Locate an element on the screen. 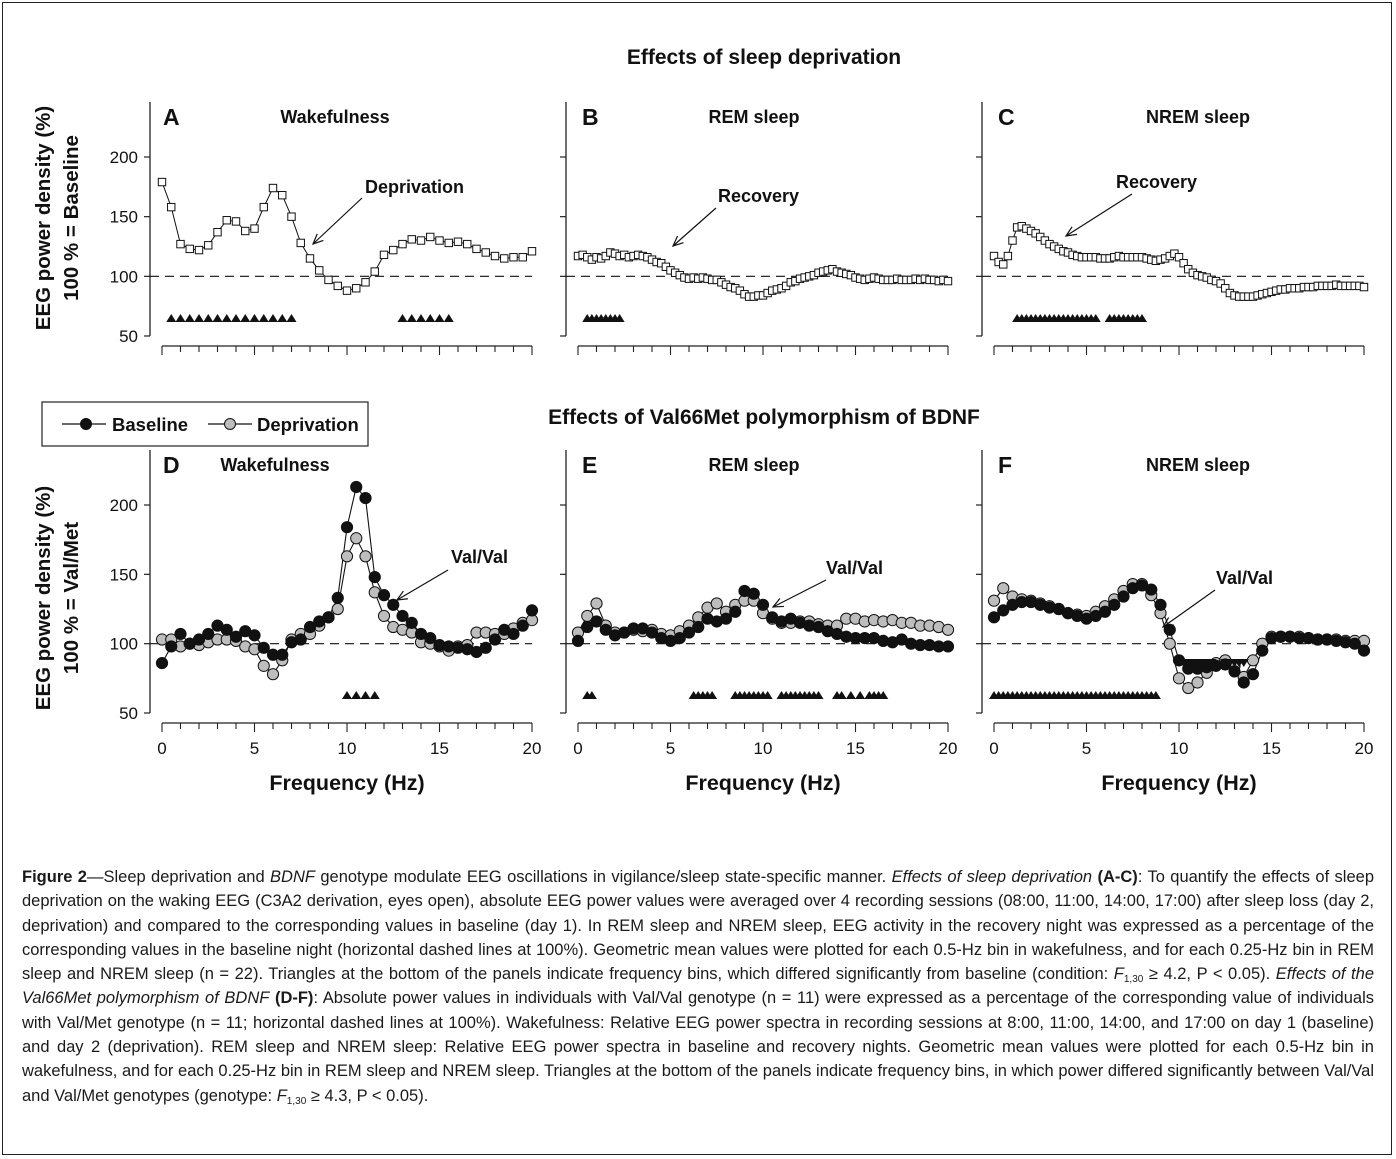 The width and height of the screenshot is (1396, 1159). panel-f-xtick-label-15: 15 is located at coordinates (1271, 748).